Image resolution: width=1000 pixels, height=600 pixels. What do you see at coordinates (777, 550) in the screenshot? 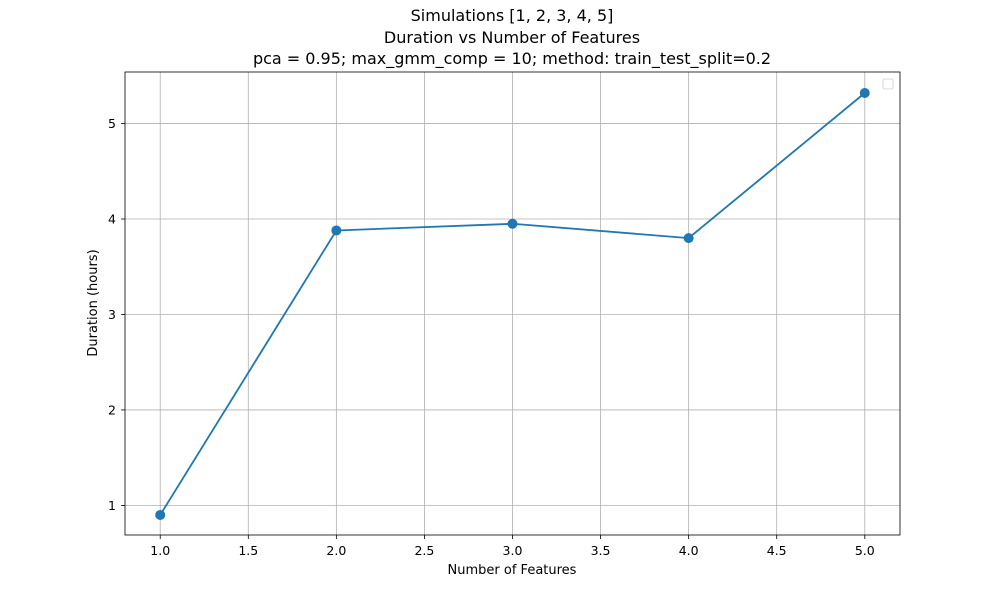
I see `x-tick-label: 4.5` at bounding box center [777, 550].